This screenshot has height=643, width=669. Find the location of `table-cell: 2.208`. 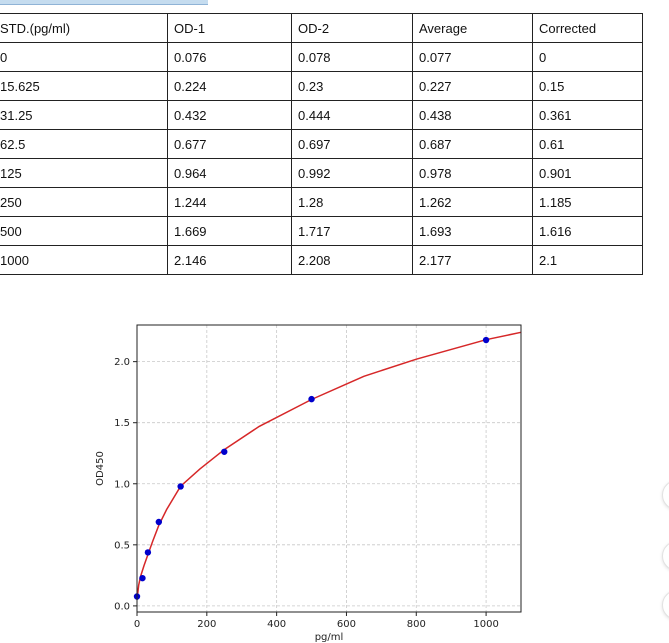

table-cell: 2.208 is located at coordinates (352, 260).